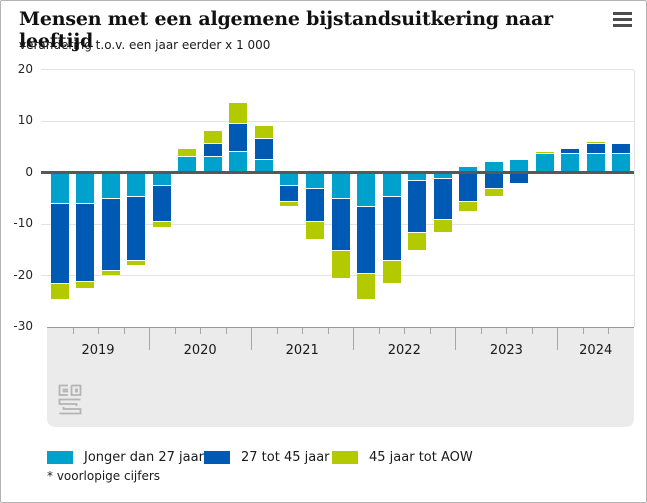  Describe the element at coordinates (98, 350) in the screenshot. I see `year-label-2019: 2019` at that location.